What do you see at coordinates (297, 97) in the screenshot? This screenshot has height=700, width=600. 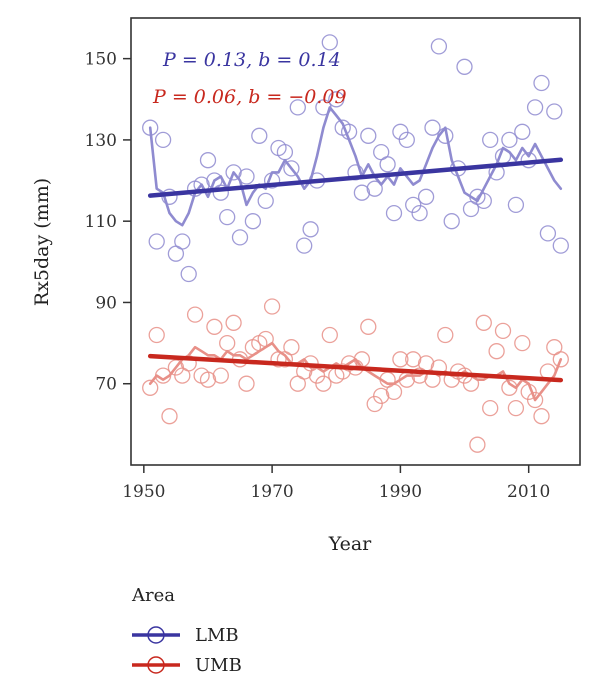 I see `umb-annotation-b: b = −0.09` at bounding box center [297, 97].